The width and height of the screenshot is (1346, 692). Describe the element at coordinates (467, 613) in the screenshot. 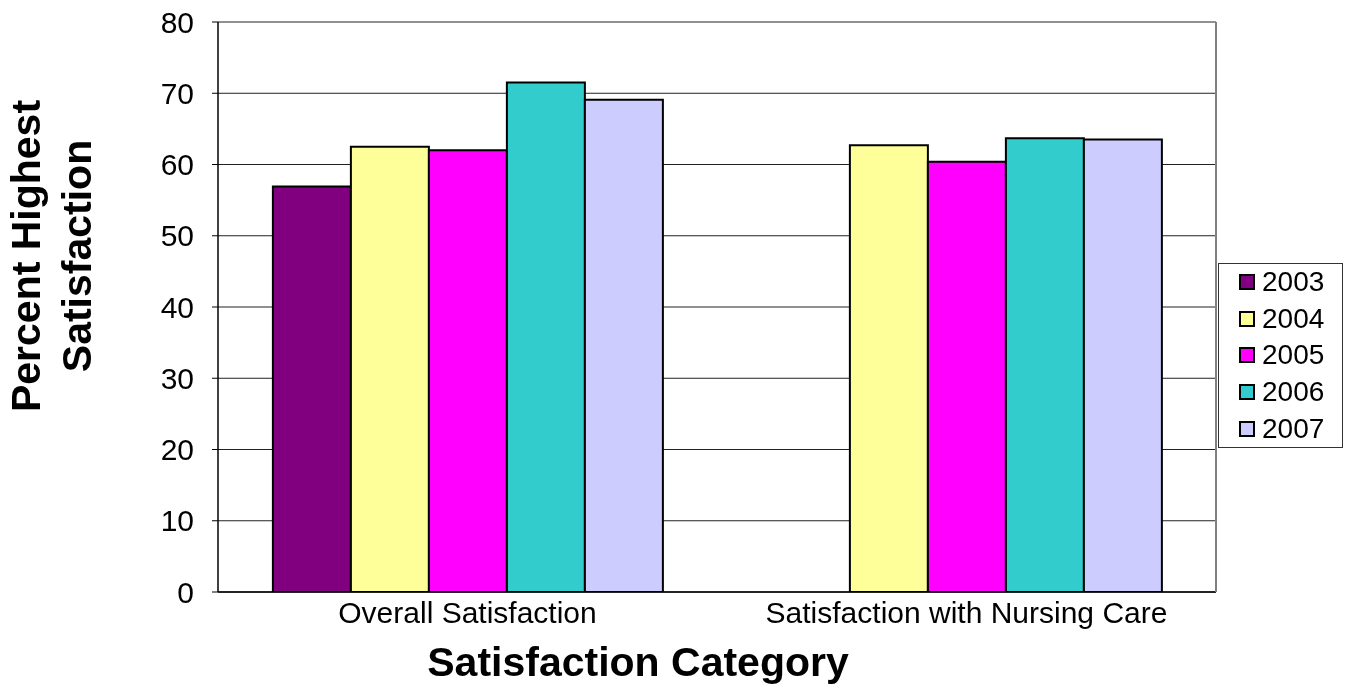

I see `x-tick-label: Overall Satisfaction` at that location.